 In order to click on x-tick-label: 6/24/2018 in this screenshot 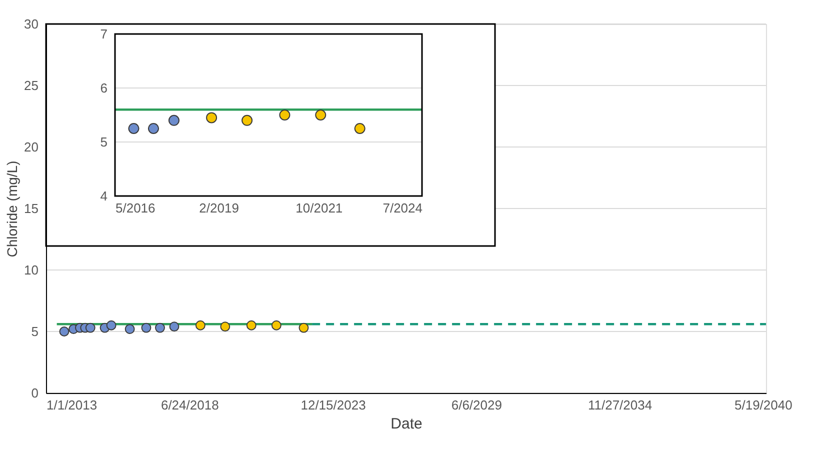, I will do `click(189, 405)`.